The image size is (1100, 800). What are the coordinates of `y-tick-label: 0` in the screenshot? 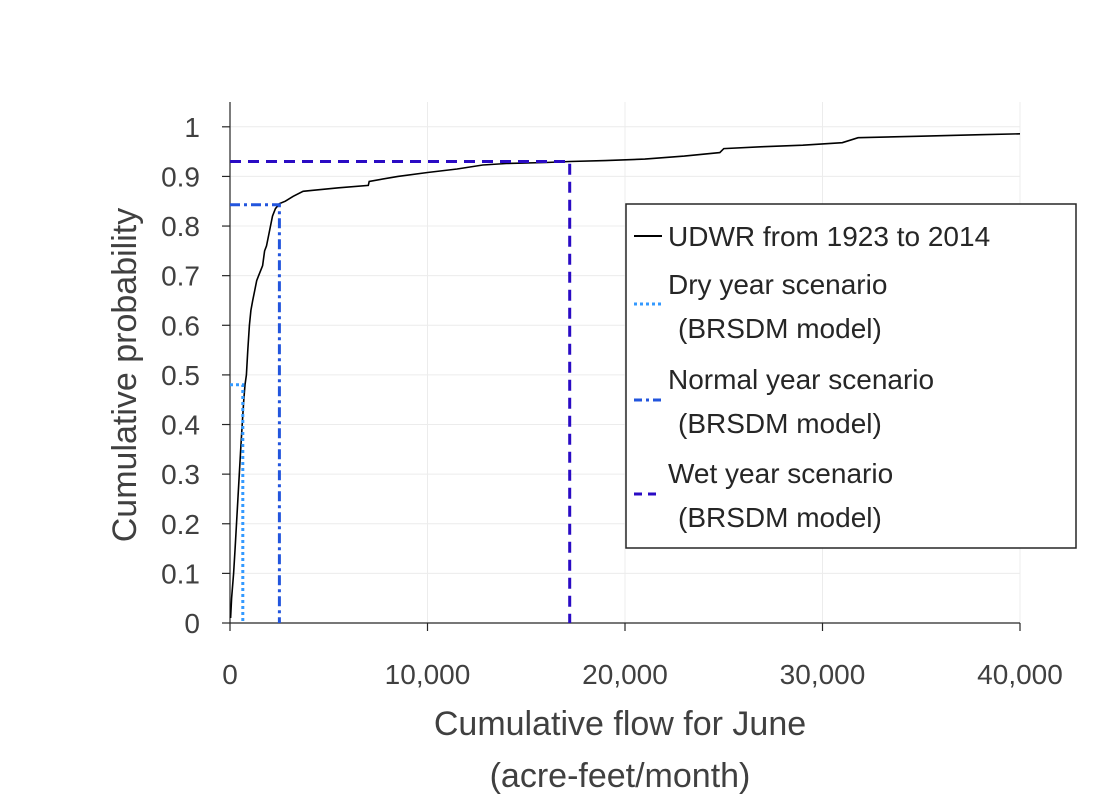 It's located at (192, 623).